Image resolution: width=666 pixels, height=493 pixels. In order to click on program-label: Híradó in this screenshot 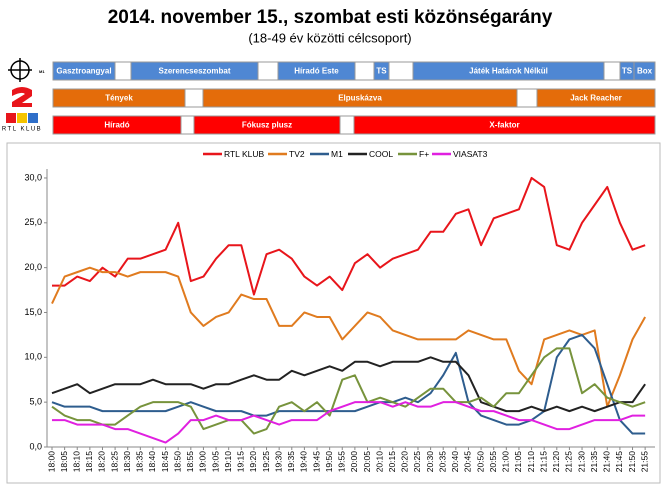, I will do `click(116, 125)`.